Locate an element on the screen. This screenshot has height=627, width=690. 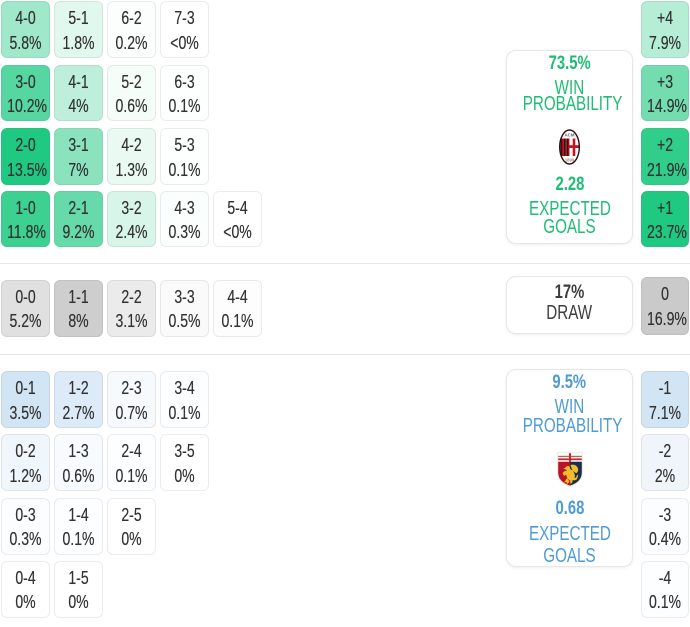
svg-text: ACM is located at coordinates (570, 135).